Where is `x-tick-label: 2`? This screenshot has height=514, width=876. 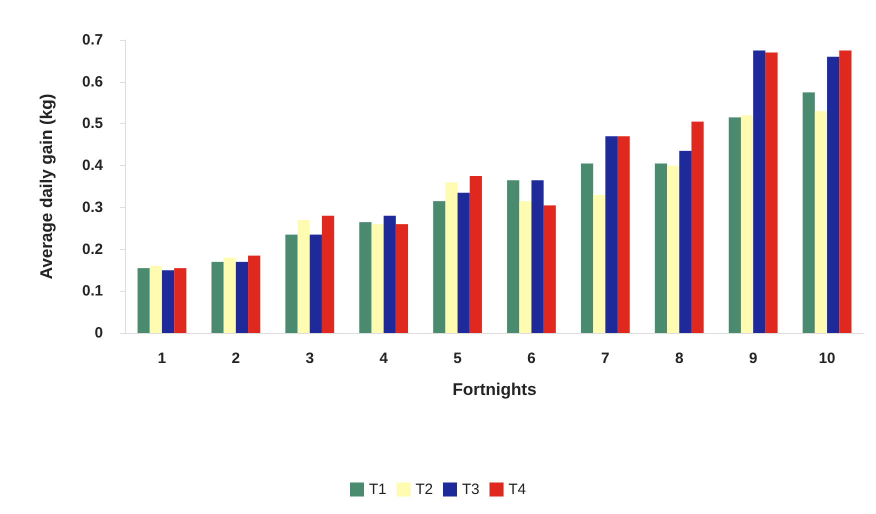 x-tick-label: 2 is located at coordinates (236, 358).